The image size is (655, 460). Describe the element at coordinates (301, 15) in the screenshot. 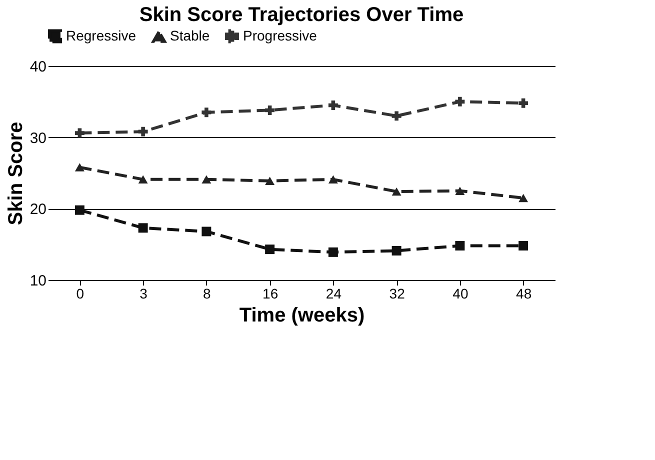

I see `chart-title: Skin Score Trajectories Over Time` at that location.